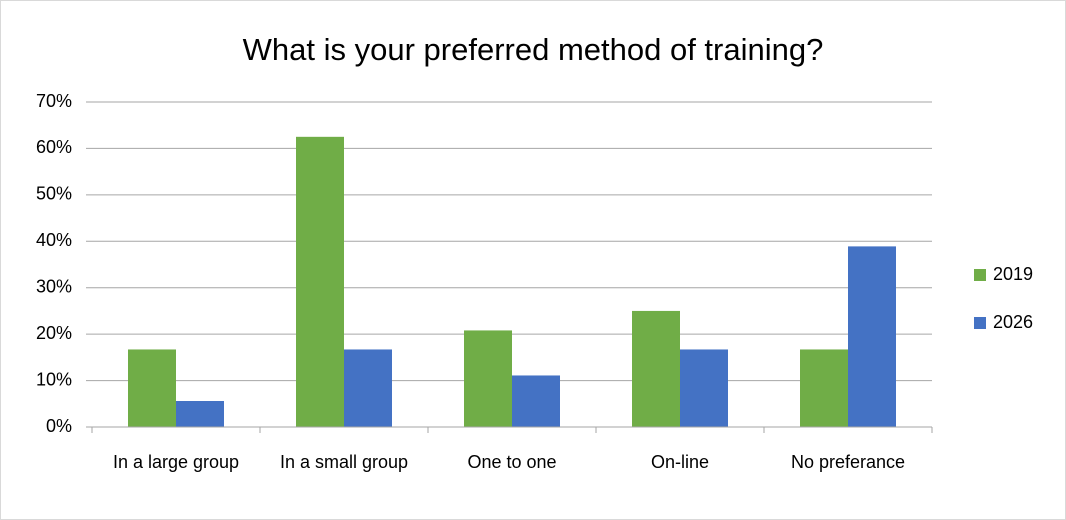 The width and height of the screenshot is (1066, 520). What do you see at coordinates (54, 194) in the screenshot?
I see `y-tick-label: 50%` at bounding box center [54, 194].